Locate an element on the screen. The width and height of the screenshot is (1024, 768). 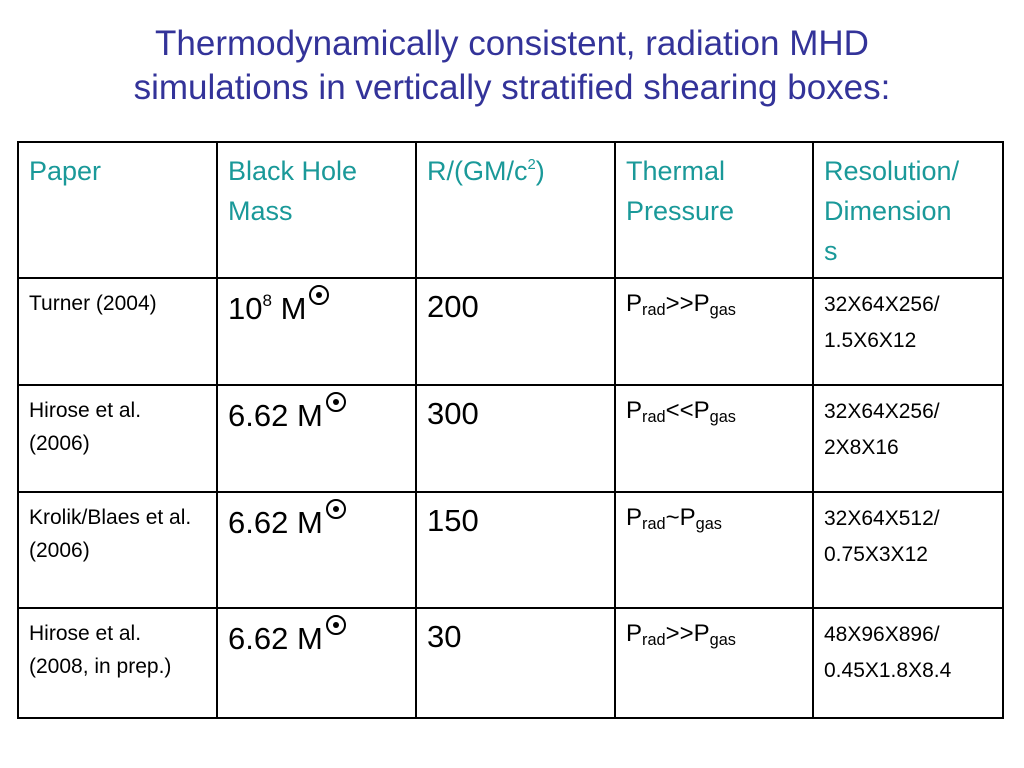
cell-radius: 200 is located at coordinates (515, 331).